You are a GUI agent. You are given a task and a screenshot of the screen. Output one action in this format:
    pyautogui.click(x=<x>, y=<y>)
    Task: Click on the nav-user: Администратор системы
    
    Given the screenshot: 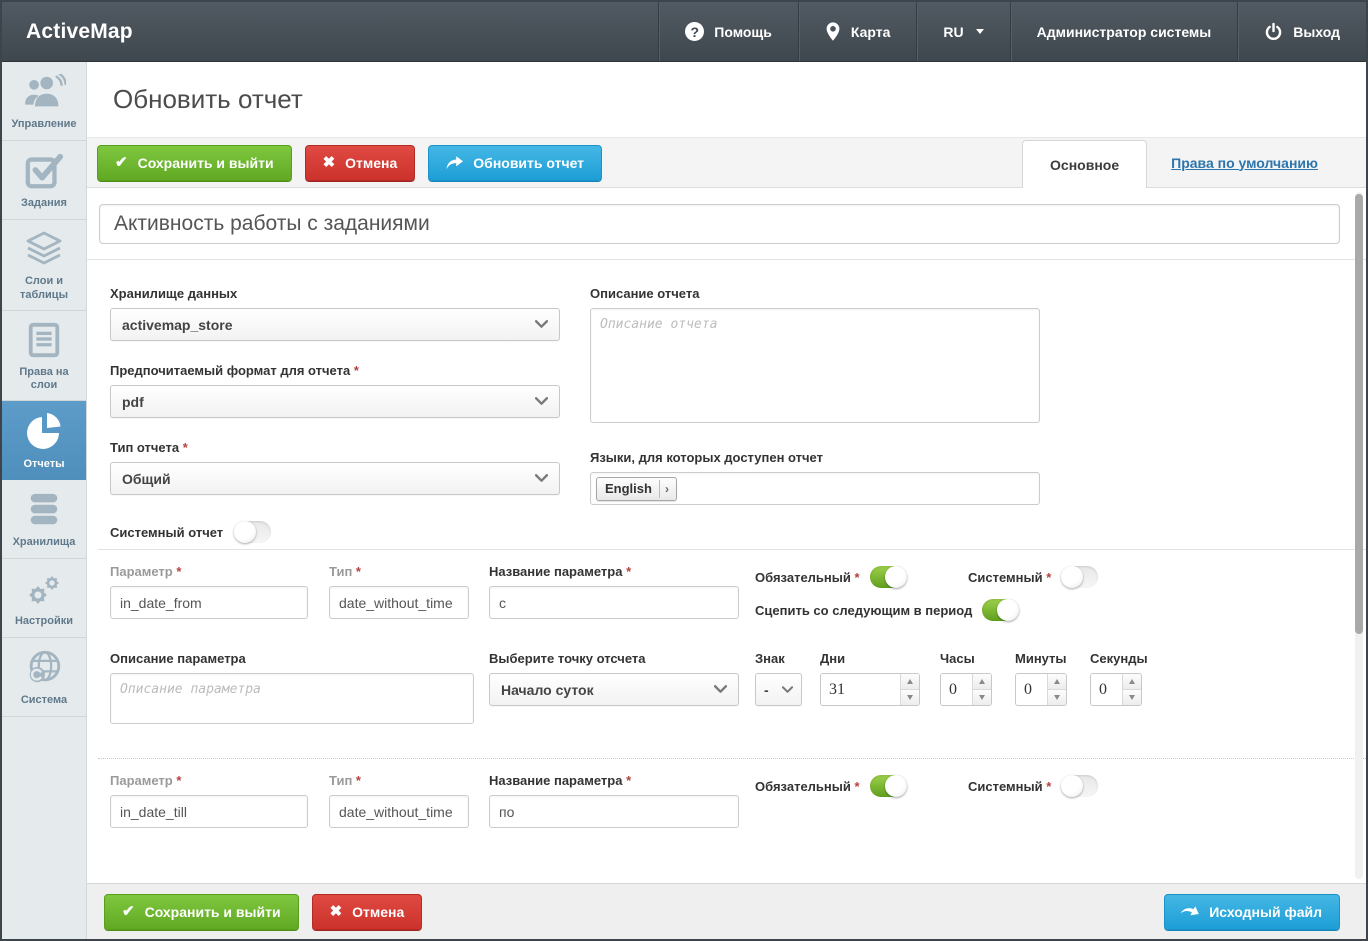 What is the action you would take?
    pyautogui.click(x=1123, y=31)
    